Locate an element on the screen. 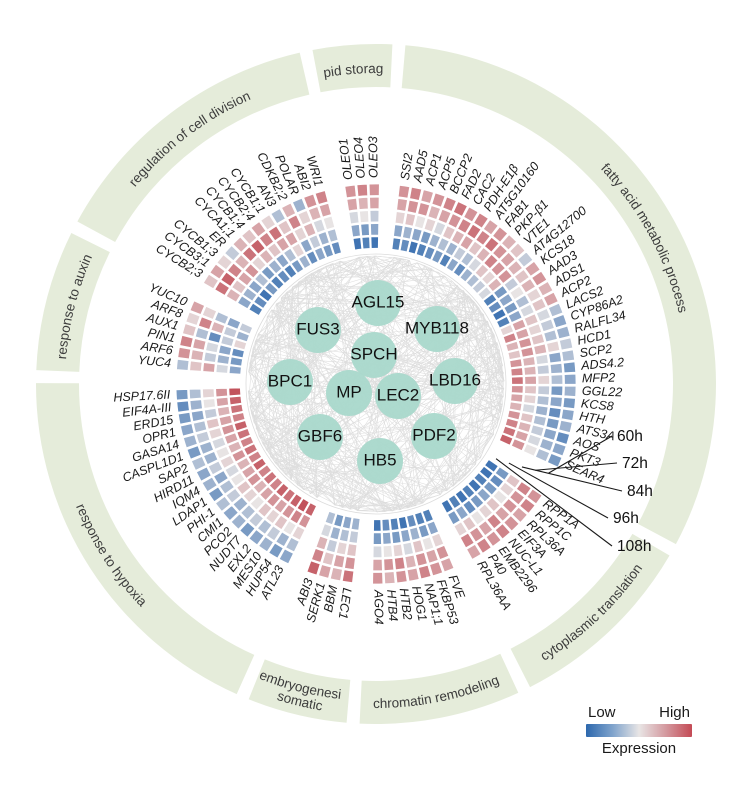  gene-label: AGO4 is located at coordinates (379, 607).